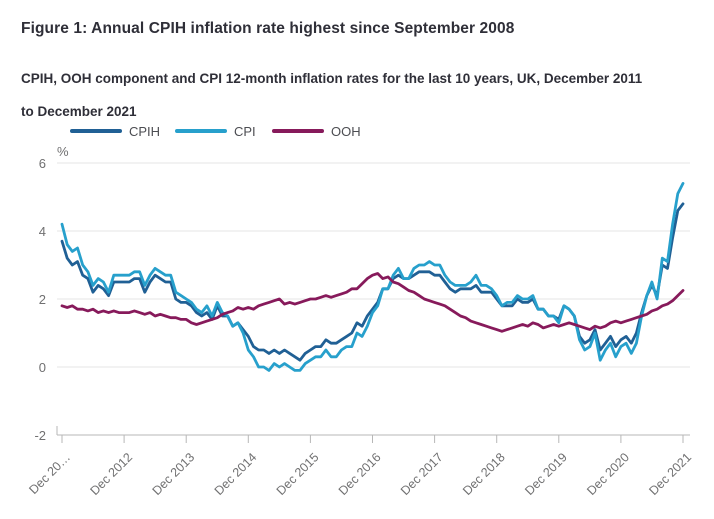  What do you see at coordinates (298, 474) in the screenshot?
I see `x-tick-label: Dec 2015` at bounding box center [298, 474].